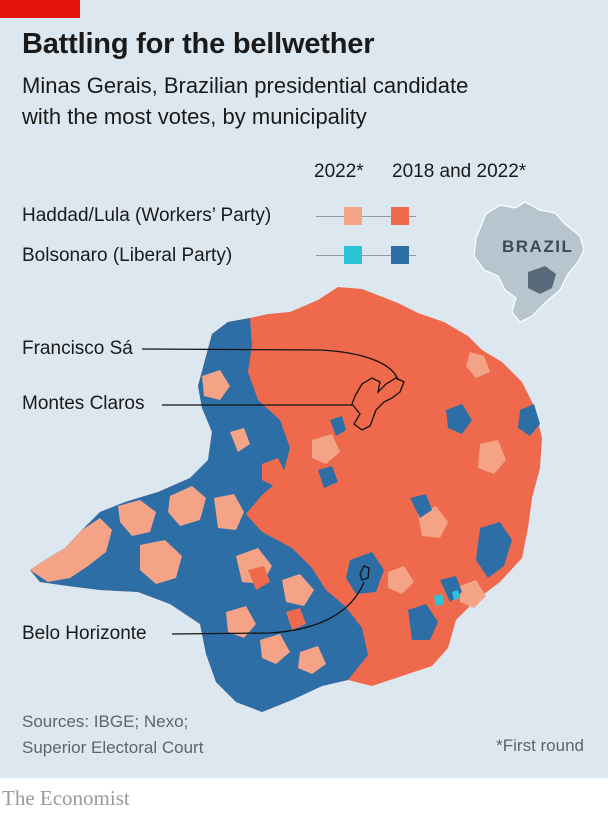 The width and height of the screenshot is (608, 814). I want to click on legend-row-bolsonaro: Bolsonaro (Liberal Party), so click(127, 256).